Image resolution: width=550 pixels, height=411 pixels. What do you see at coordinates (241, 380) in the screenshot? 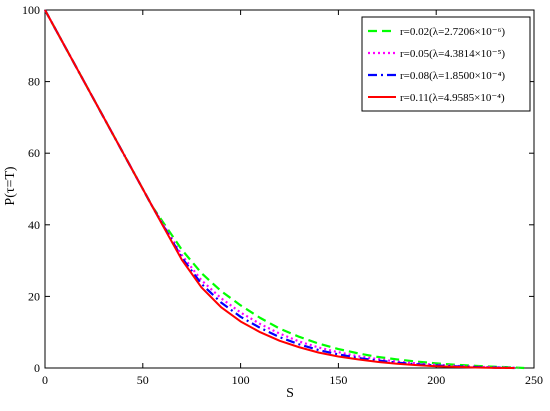
I see `x-tick-label: 100` at bounding box center [241, 380].